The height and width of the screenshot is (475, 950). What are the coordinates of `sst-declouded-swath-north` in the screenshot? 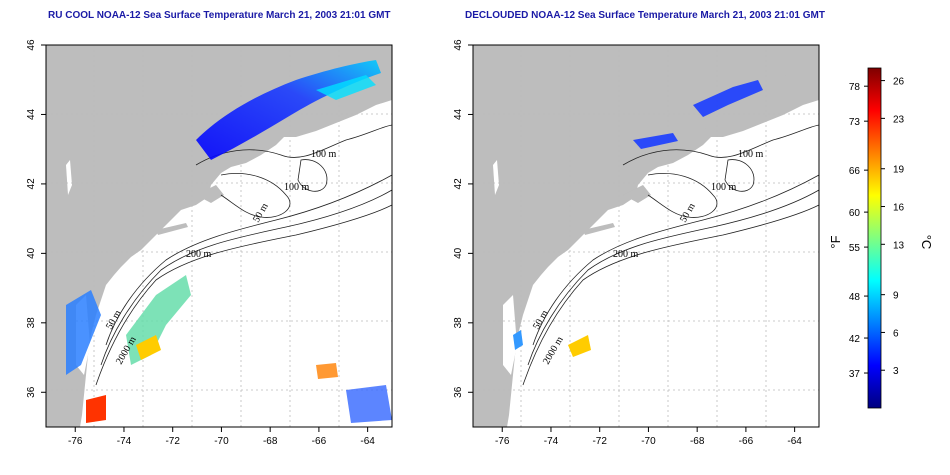 It's located at (728, 98).